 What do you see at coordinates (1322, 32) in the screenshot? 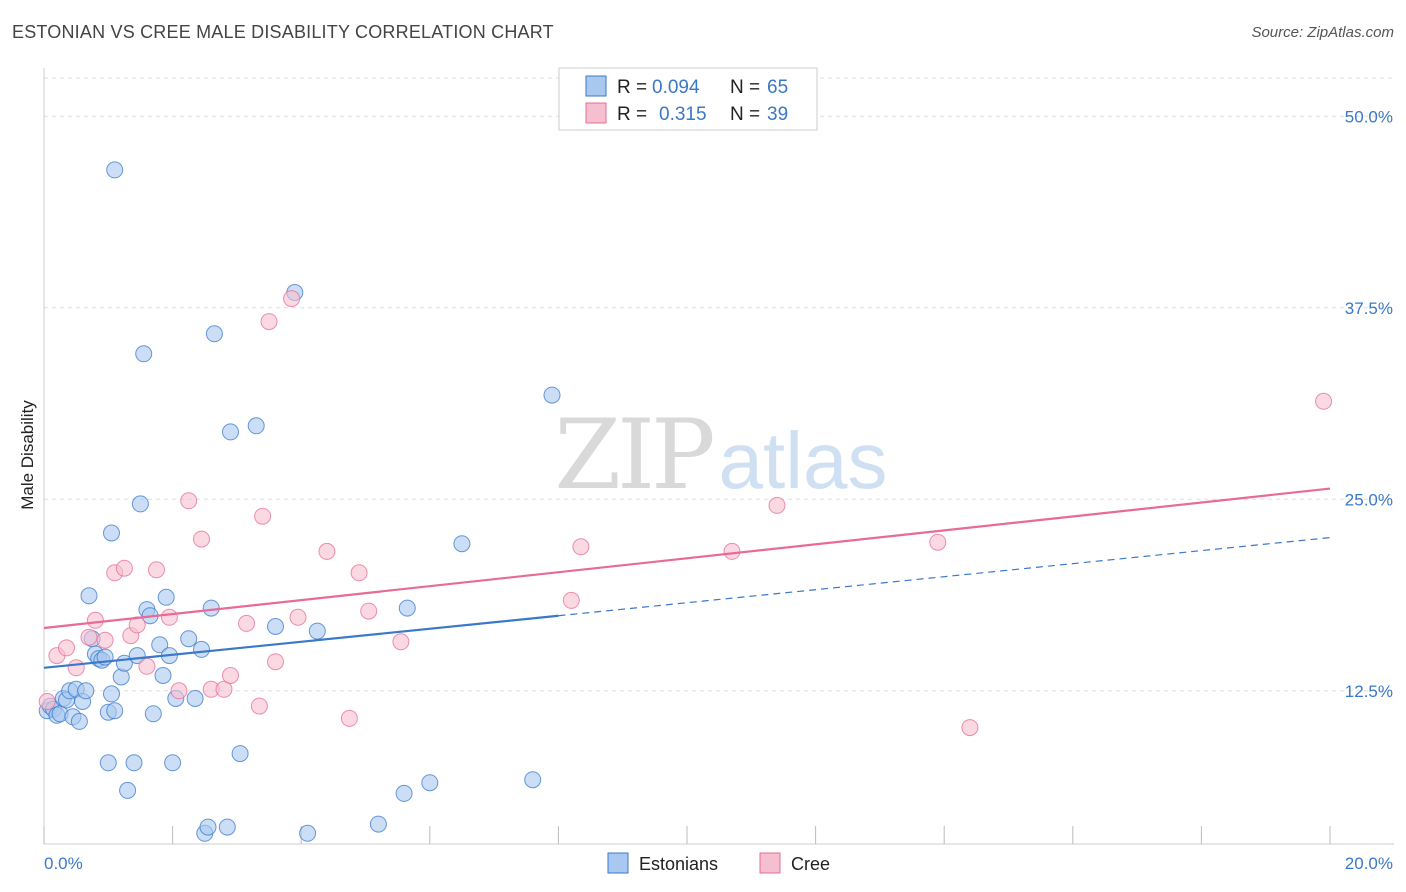
I see `chart-source: Source: ZipAtlas.com` at bounding box center [1322, 32].